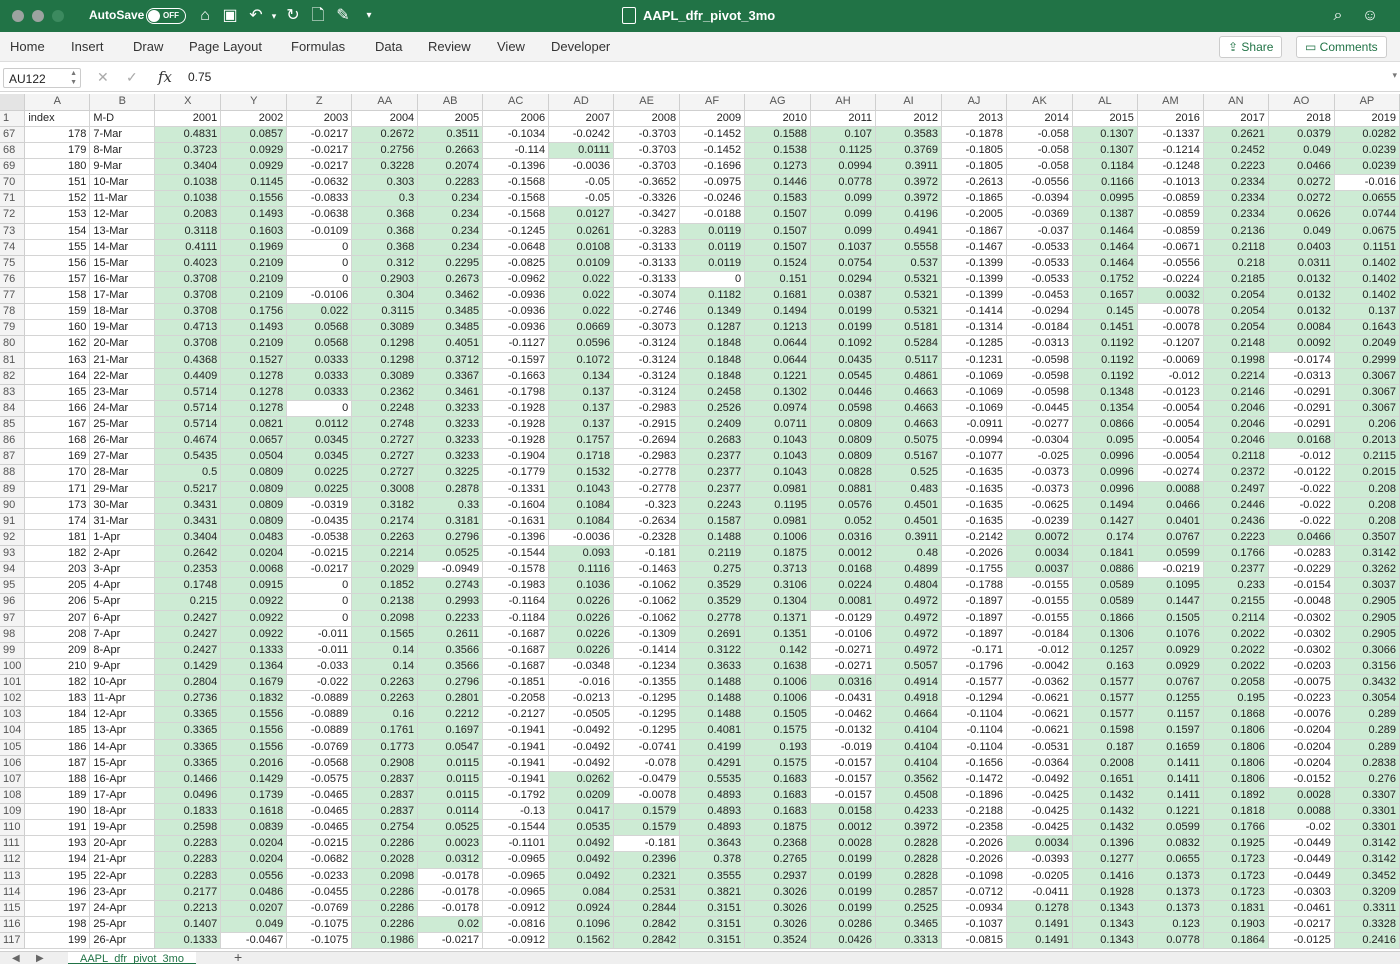 This screenshot has width=1400, height=964. What do you see at coordinates (1236, 812) in the screenshot?
I see `cell: 0.1818` at bounding box center [1236, 812].